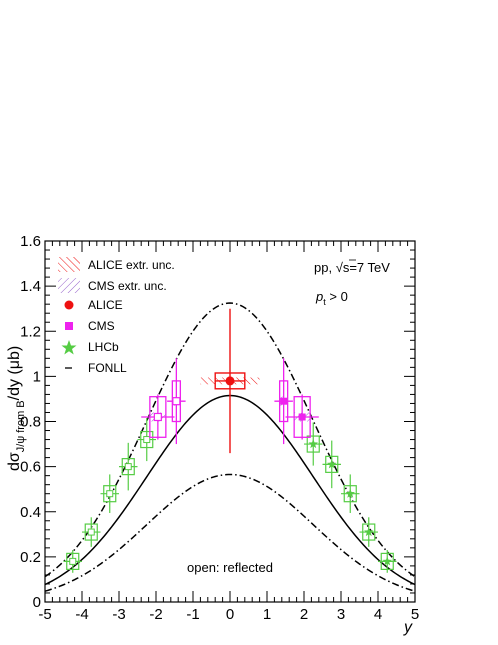 The image size is (498, 645). I want to click on alice-marker, so click(230, 381).